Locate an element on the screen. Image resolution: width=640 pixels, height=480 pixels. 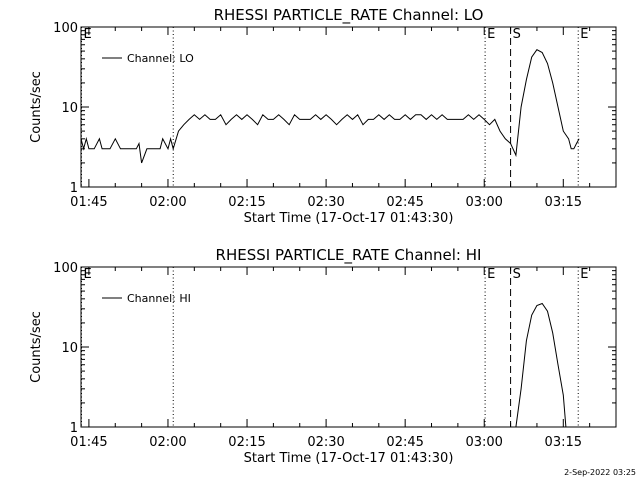
footer-timestamp: 2-Sep-2022 03:25 is located at coordinates (600, 472).